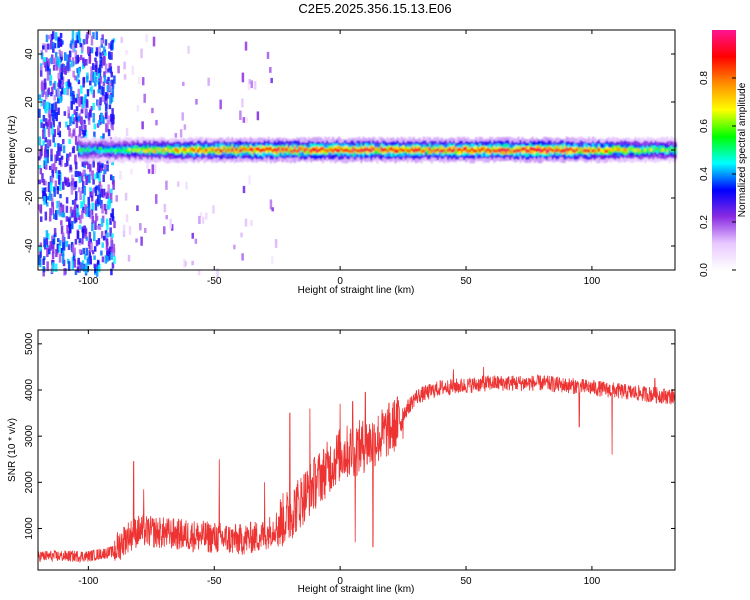  Describe the element at coordinates (29, 436) in the screenshot. I see `y-tick-label: 3000` at that location.